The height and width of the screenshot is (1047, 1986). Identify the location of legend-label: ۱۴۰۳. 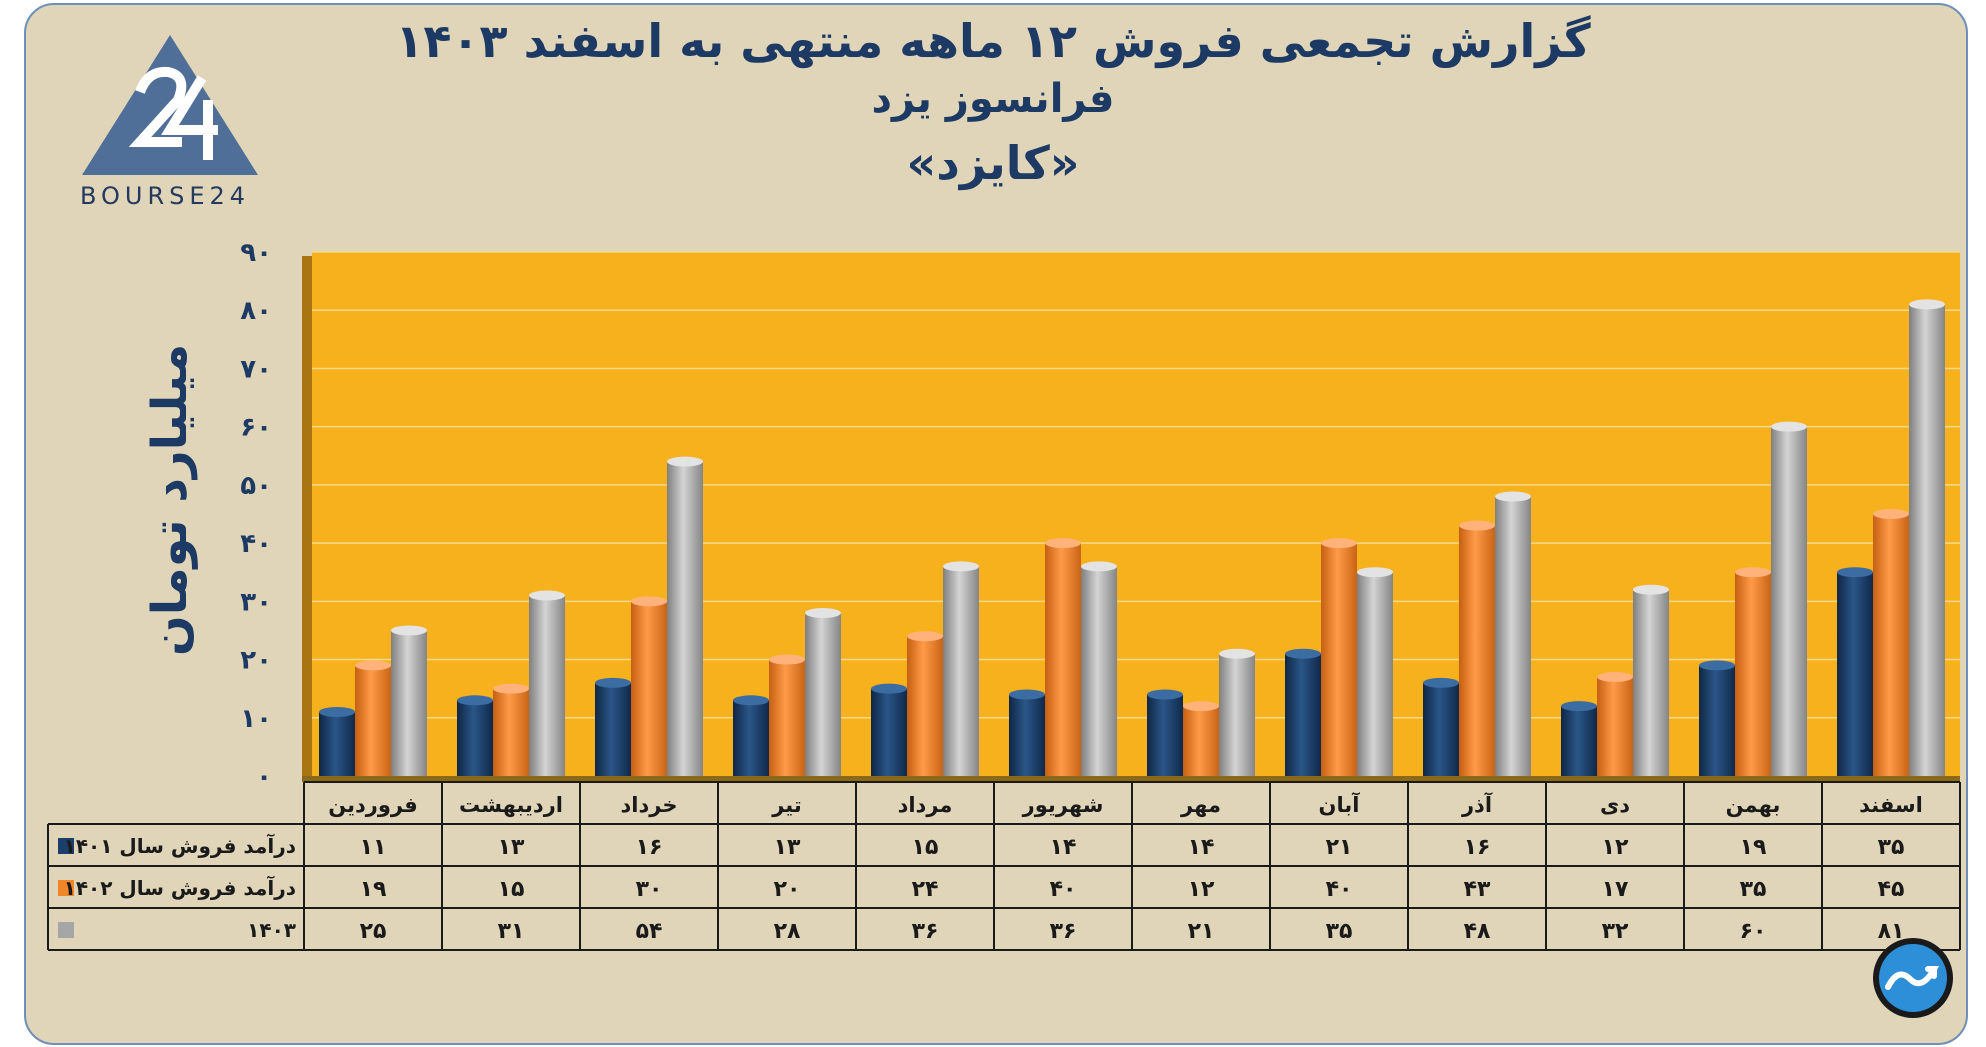
(271, 930).